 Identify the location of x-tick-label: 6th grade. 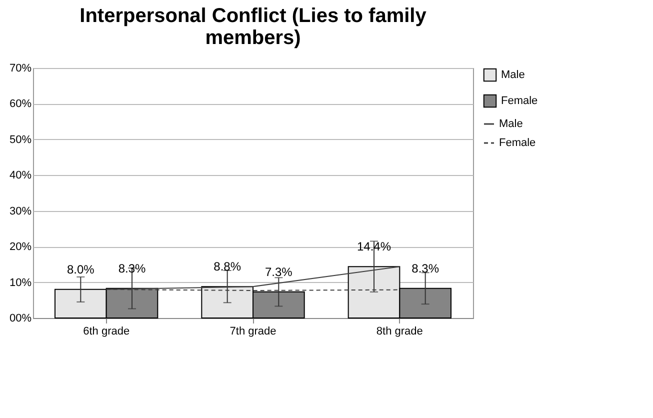
(106, 332).